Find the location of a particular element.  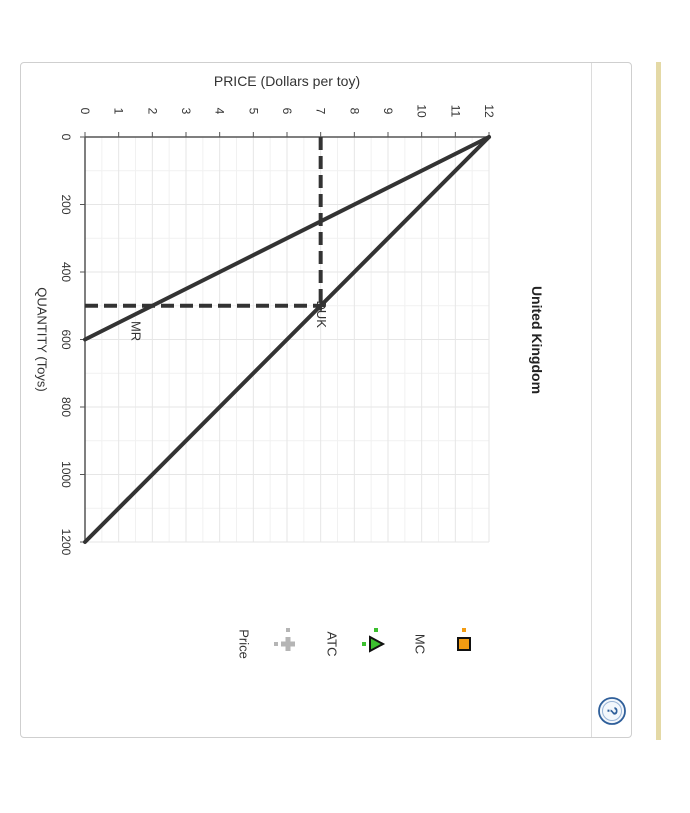

help-glyph: ? is located at coordinates (612, 710).